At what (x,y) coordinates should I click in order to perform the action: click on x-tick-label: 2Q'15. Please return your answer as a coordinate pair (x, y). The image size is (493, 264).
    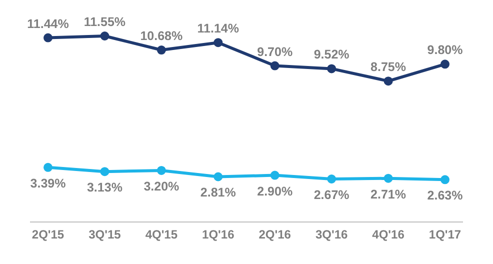
    Looking at the image, I should click on (48, 235).